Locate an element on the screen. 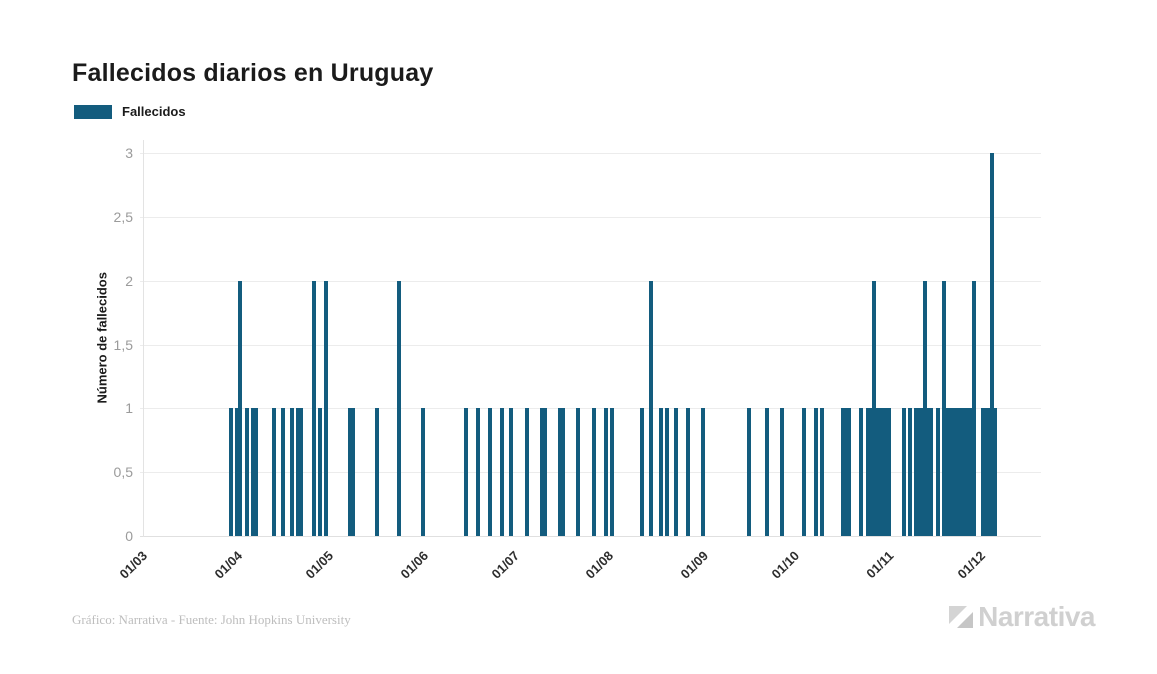 This screenshot has width=1157, height=674. page-title: Fallecidos diarios en Uruguay is located at coordinates (253, 72).